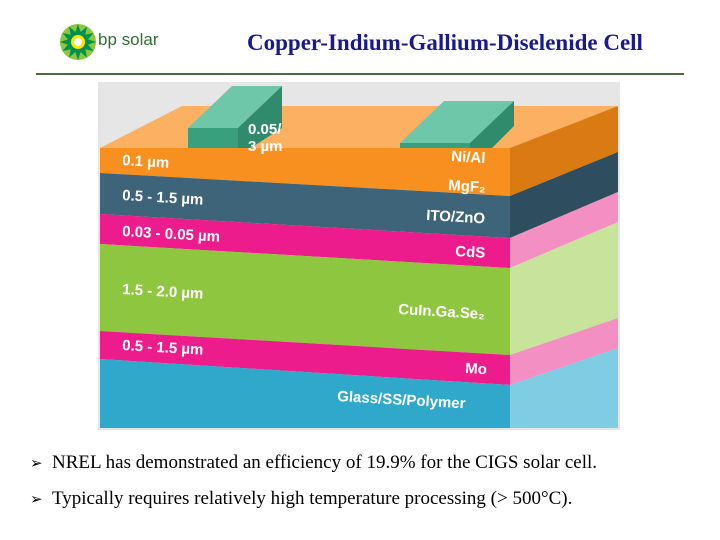 This screenshot has height=540, width=720. What do you see at coordinates (360, 74) in the screenshot?
I see `title-divider` at bounding box center [360, 74].